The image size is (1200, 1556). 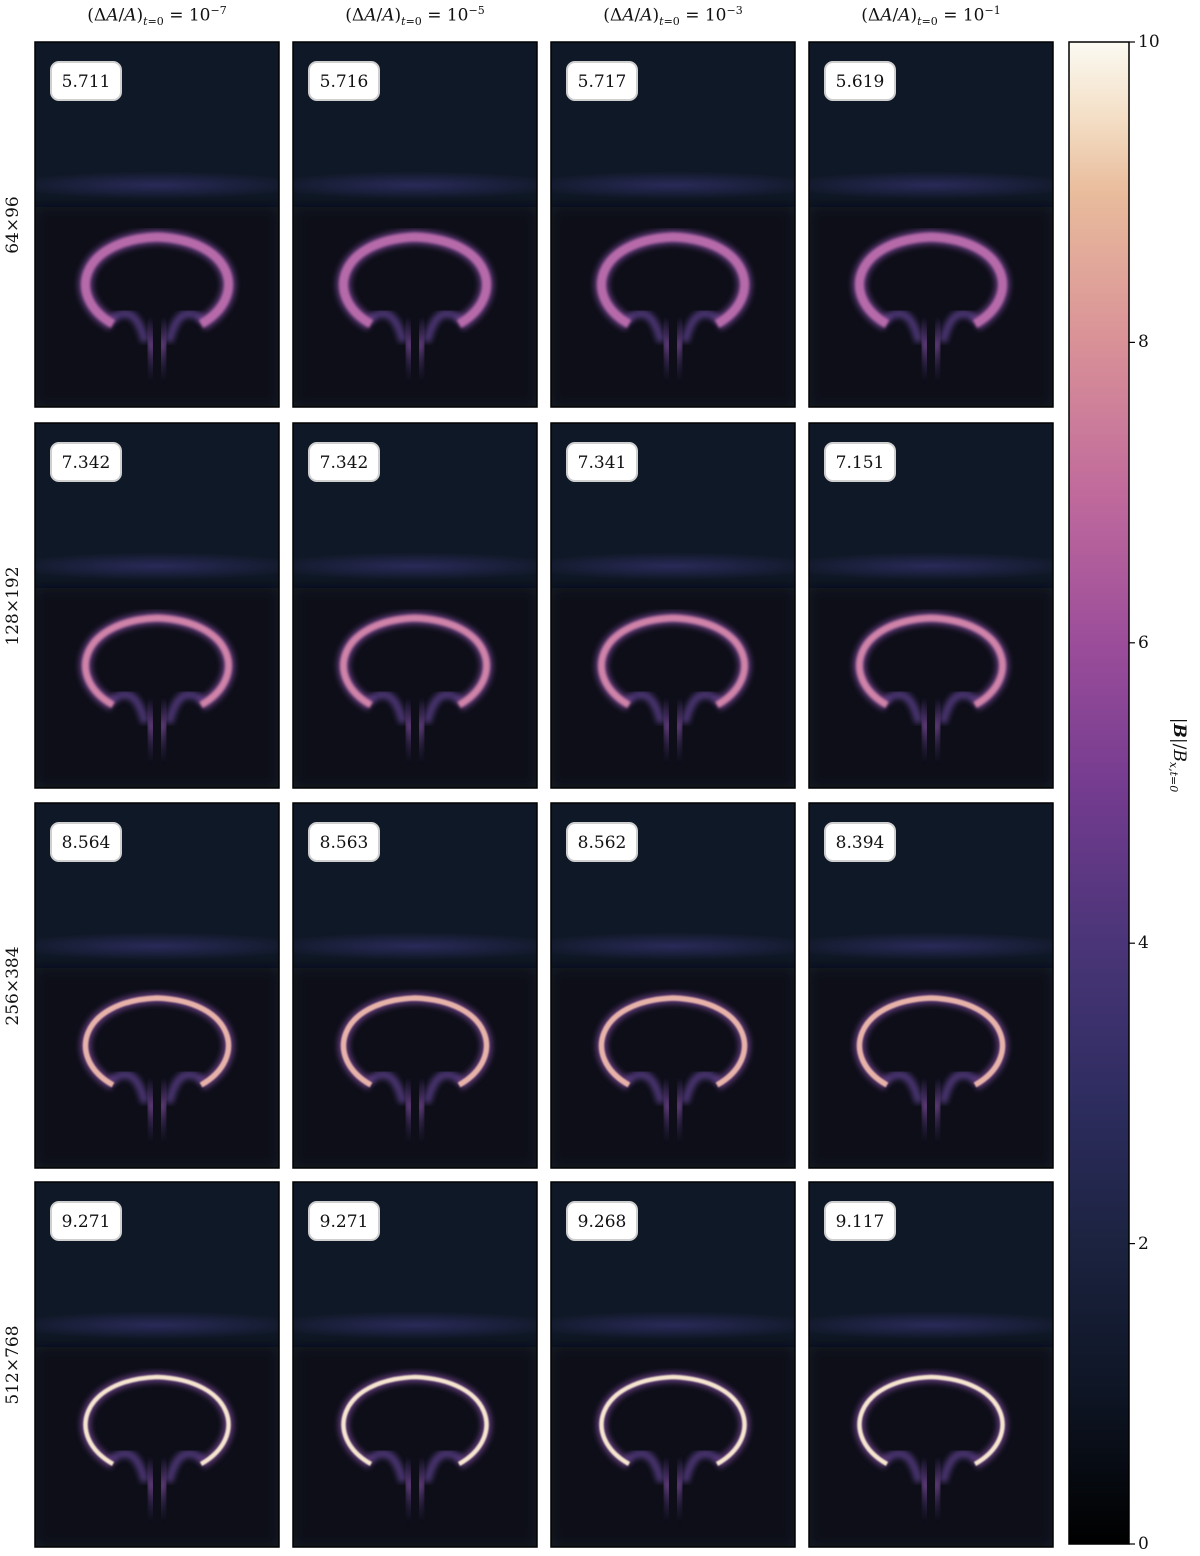 I want to click on colorbar-label: |B|/Bx,t=0, so click(x=1178, y=755).